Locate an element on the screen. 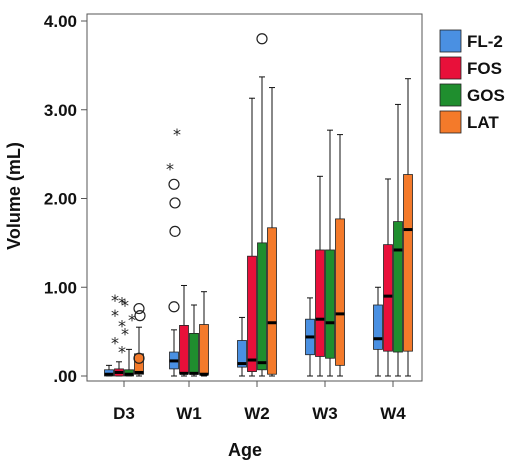 This screenshot has height=466, width=510. x-tick-label: W4 is located at coordinates (393, 413).